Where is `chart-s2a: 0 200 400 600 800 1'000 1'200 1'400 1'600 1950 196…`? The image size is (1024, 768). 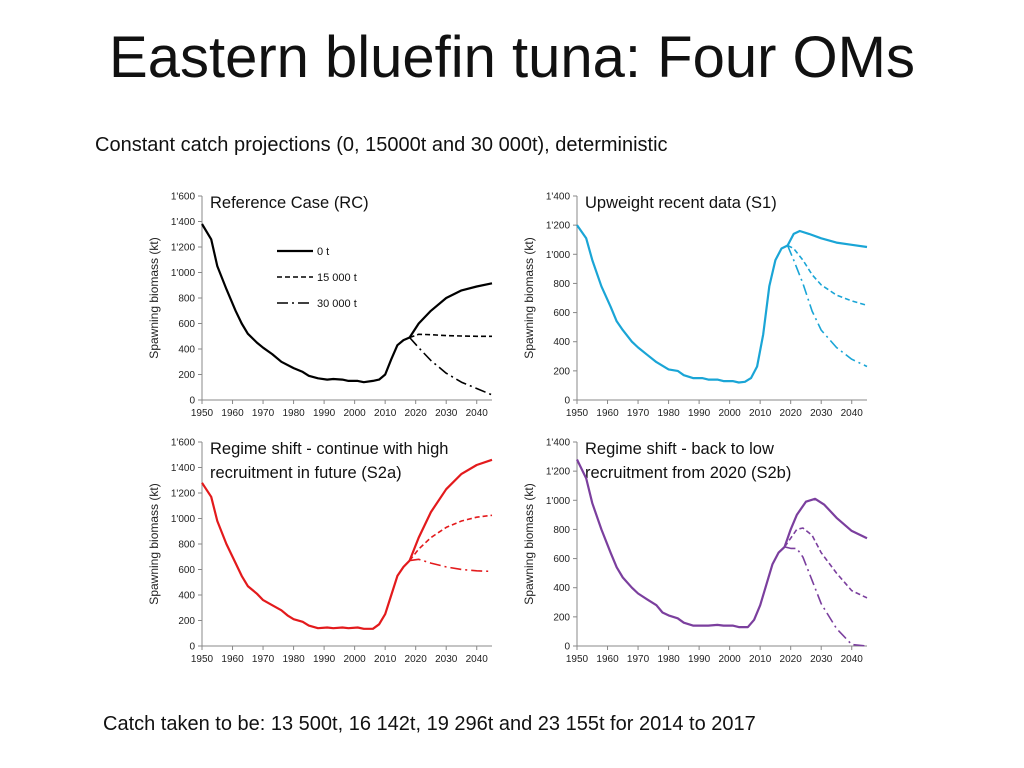 chart-s2a: 0 200 400 600 800 1'000 1'200 1'400 1'600 1950 196… is located at coordinates (320, 551).